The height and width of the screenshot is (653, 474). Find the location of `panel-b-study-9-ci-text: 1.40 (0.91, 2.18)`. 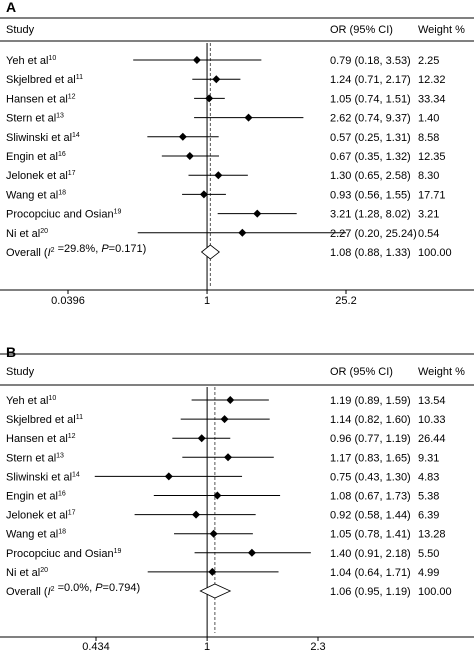

panel-b-study-9-ci-text: 1.40 (0.91, 2.18) is located at coordinates (370, 554).